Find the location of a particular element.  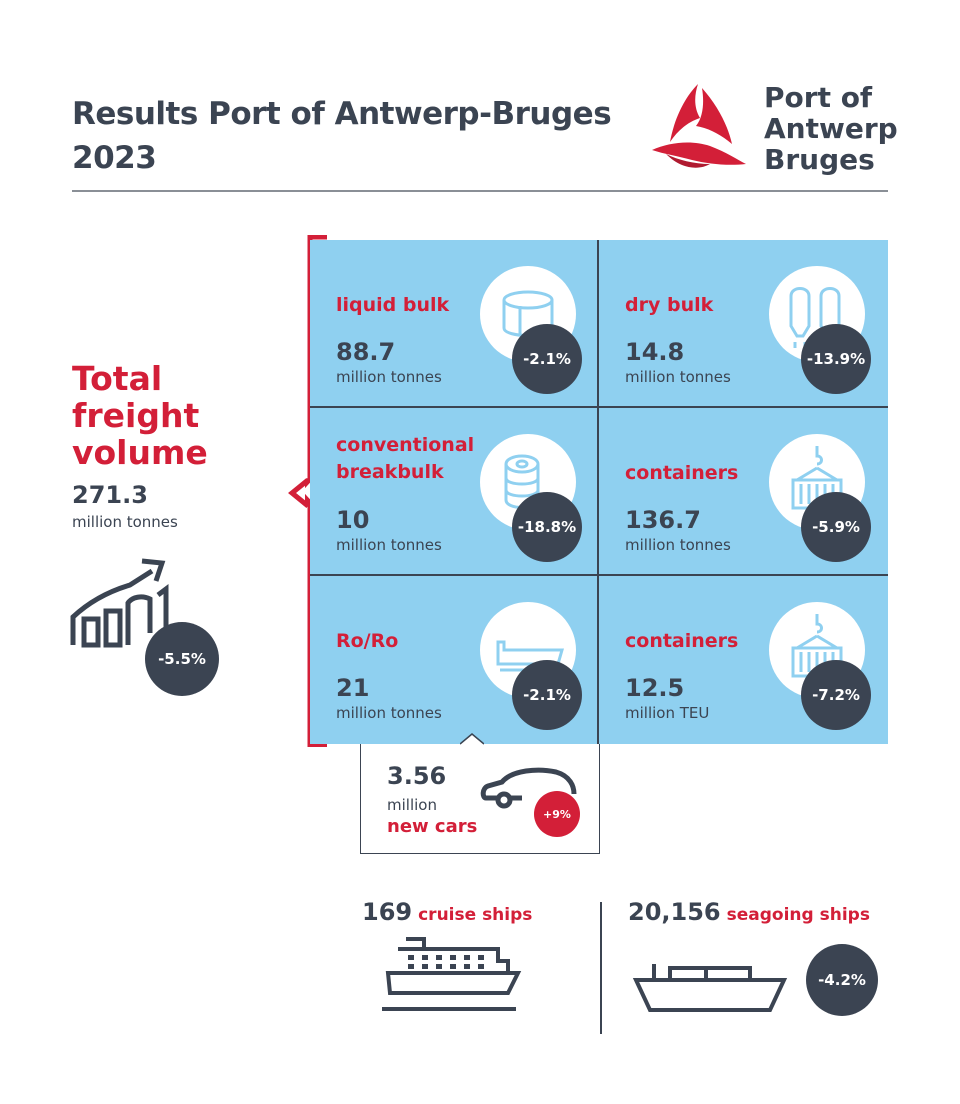

stats-divider is located at coordinates (601, 968).